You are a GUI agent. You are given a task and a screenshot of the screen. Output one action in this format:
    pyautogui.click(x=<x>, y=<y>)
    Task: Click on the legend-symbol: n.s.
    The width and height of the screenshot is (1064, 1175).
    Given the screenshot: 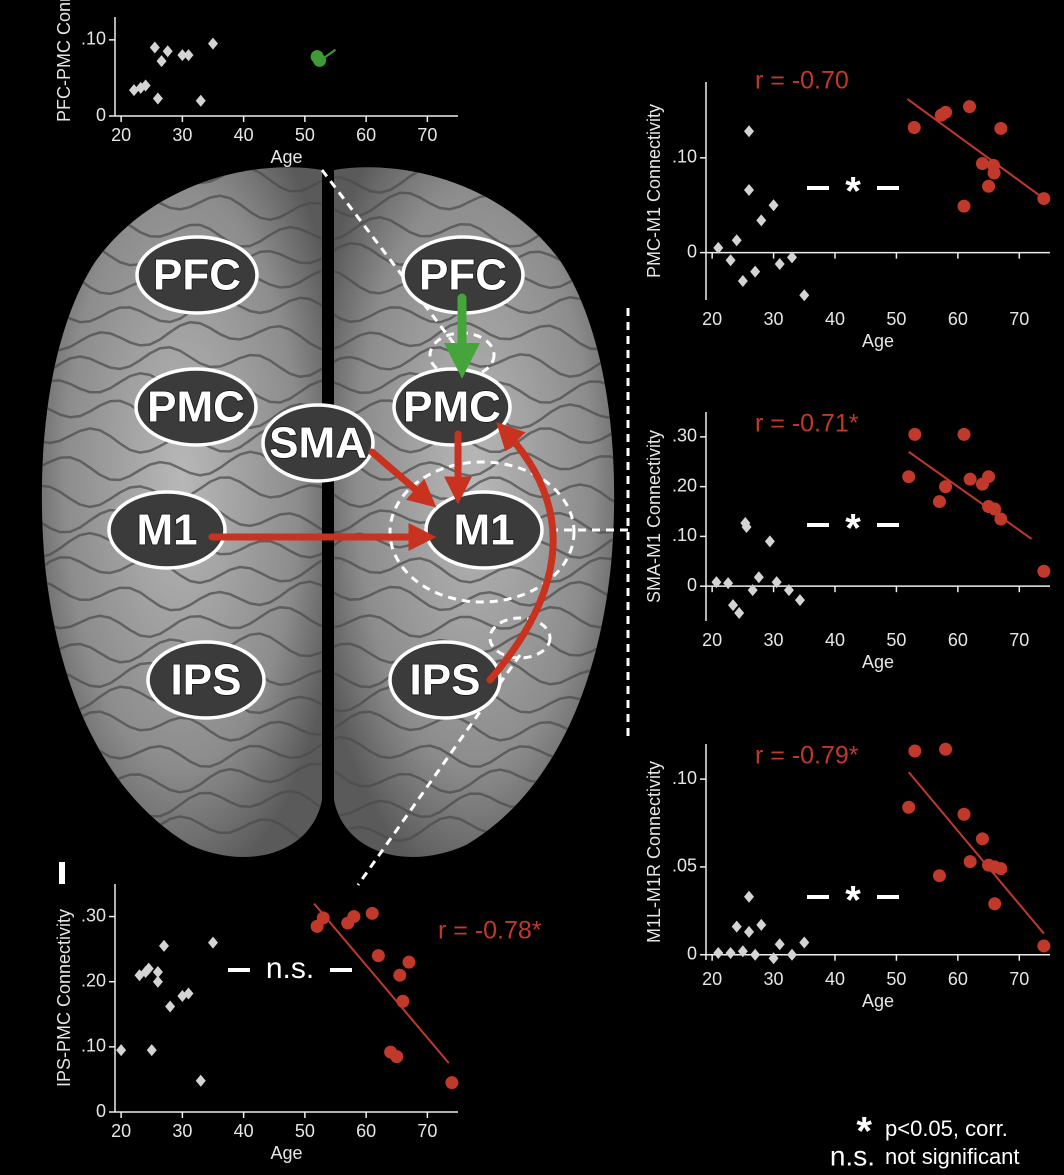 What is the action you would take?
    pyautogui.click(x=852, y=1155)
    